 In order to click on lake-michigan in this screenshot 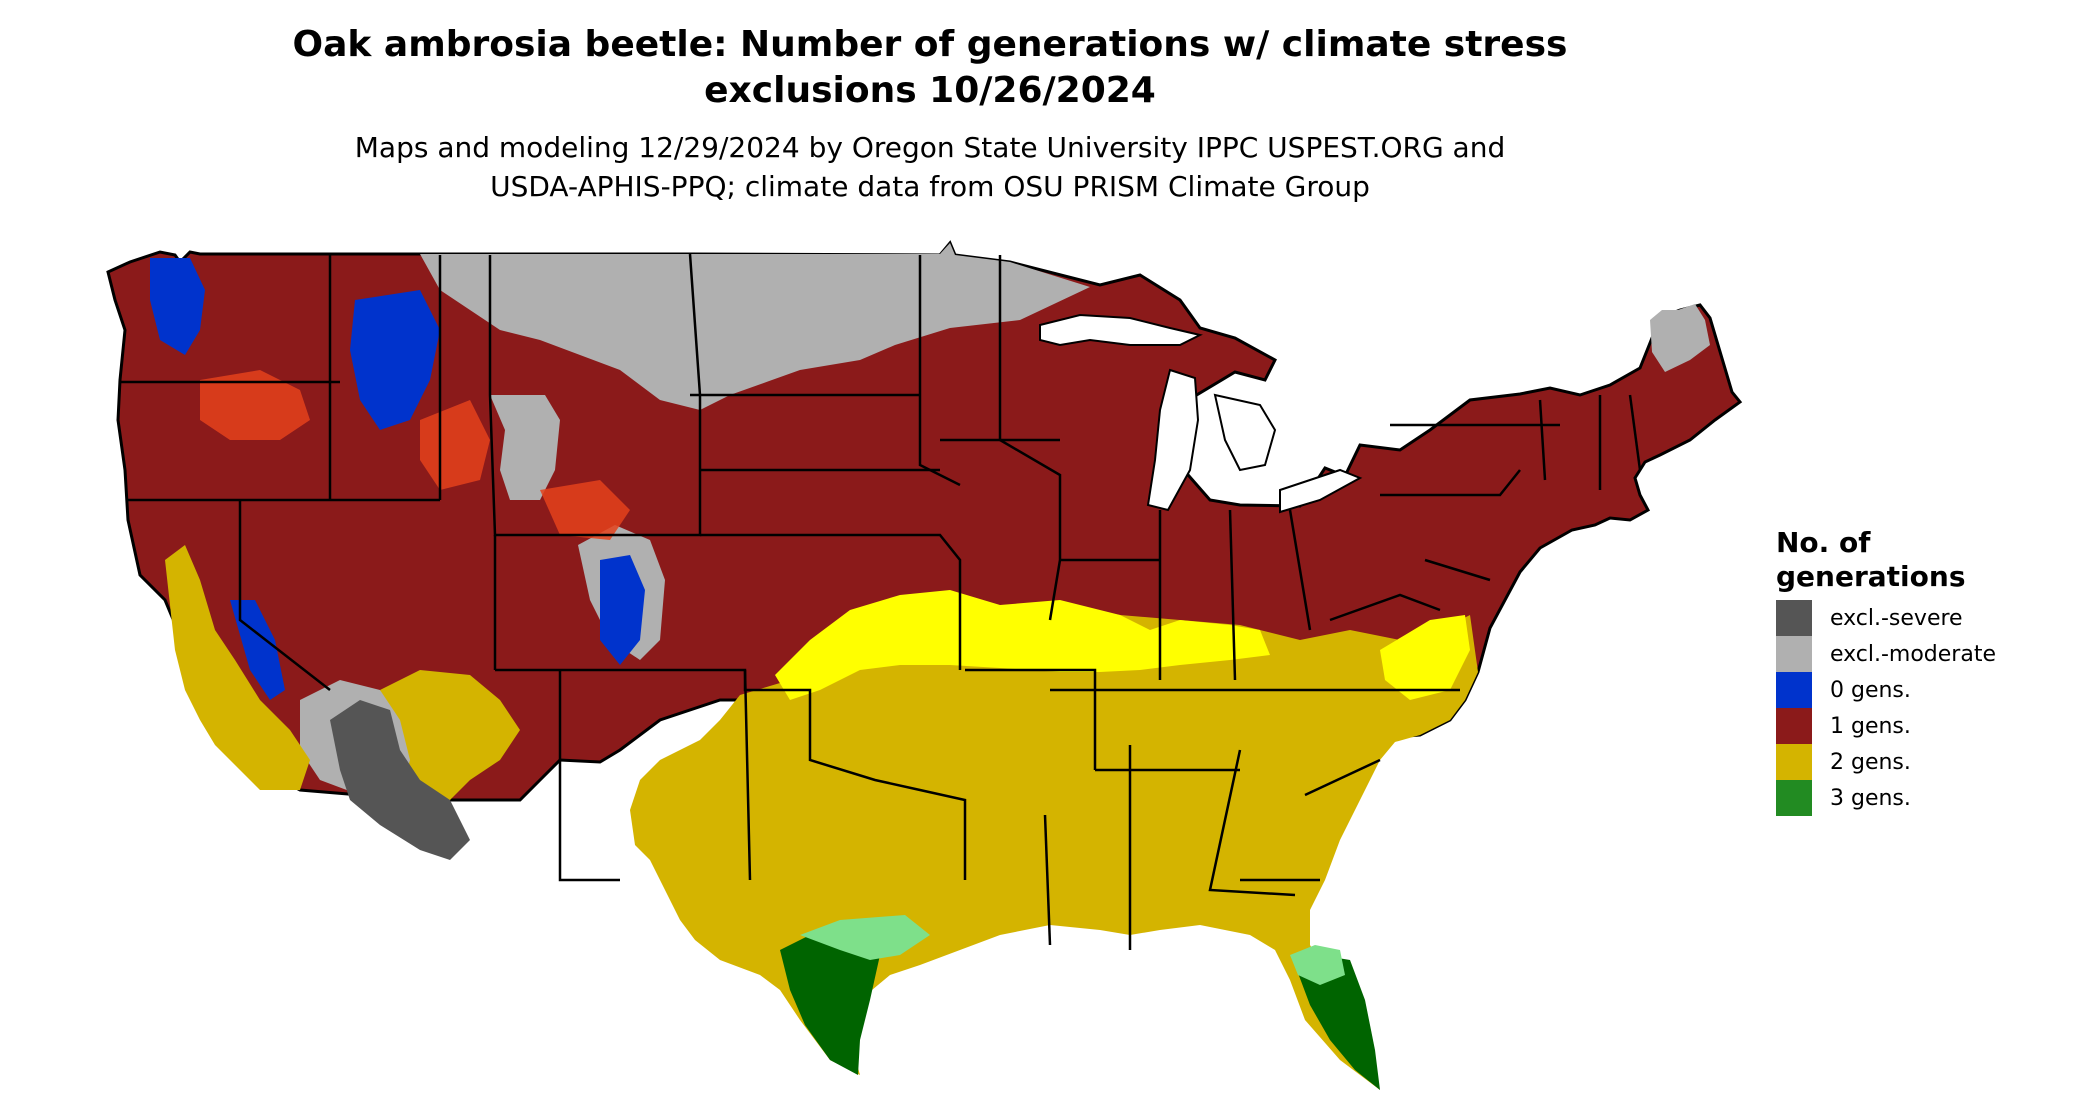, I will do `click(1173, 440)`.